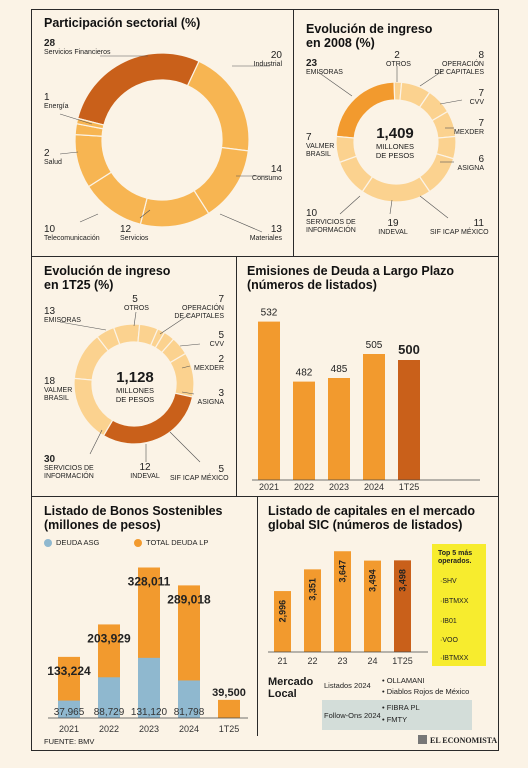 The image size is (528, 768). I want to click on bonos-total-label-2024: 289,018, so click(189, 599).